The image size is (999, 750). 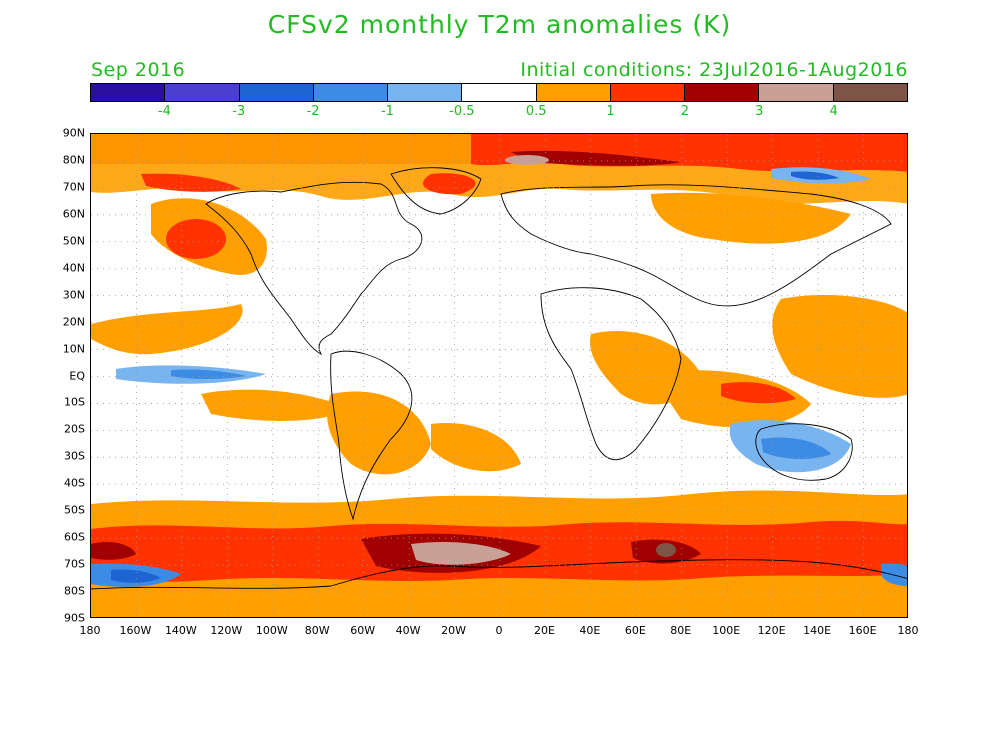 I want to click on latitude-label: 20S, so click(x=74, y=429).